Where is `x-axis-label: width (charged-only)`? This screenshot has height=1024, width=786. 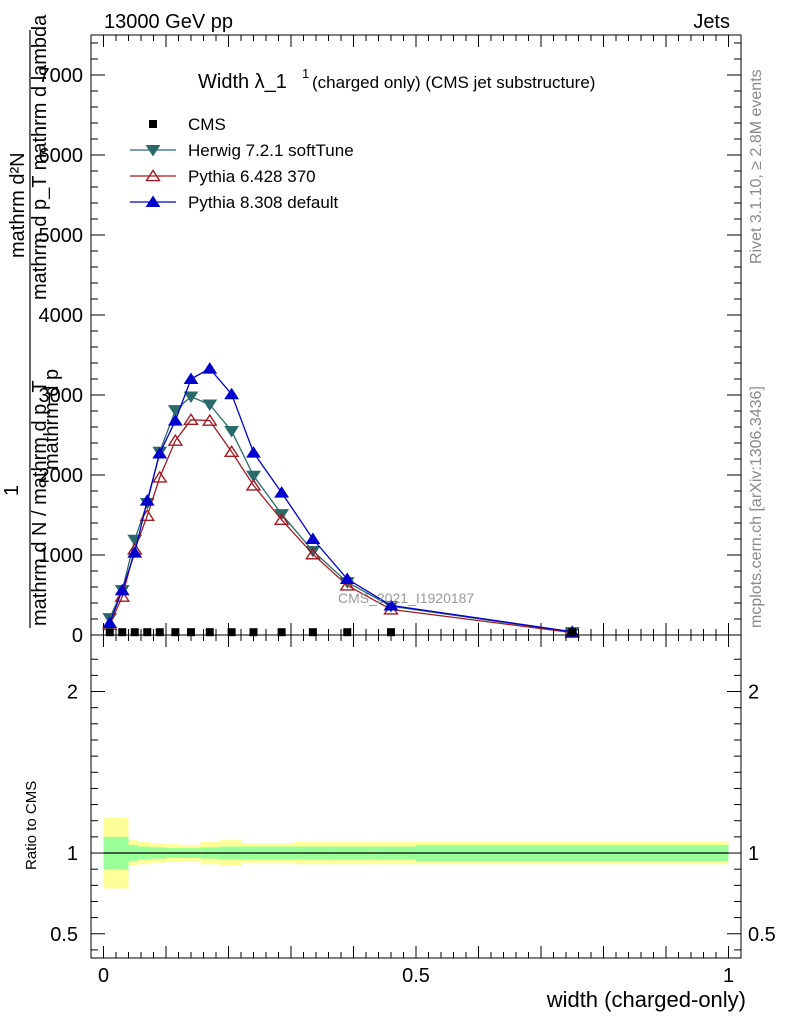
x-axis-label: width (charged-only) is located at coordinates (646, 999).